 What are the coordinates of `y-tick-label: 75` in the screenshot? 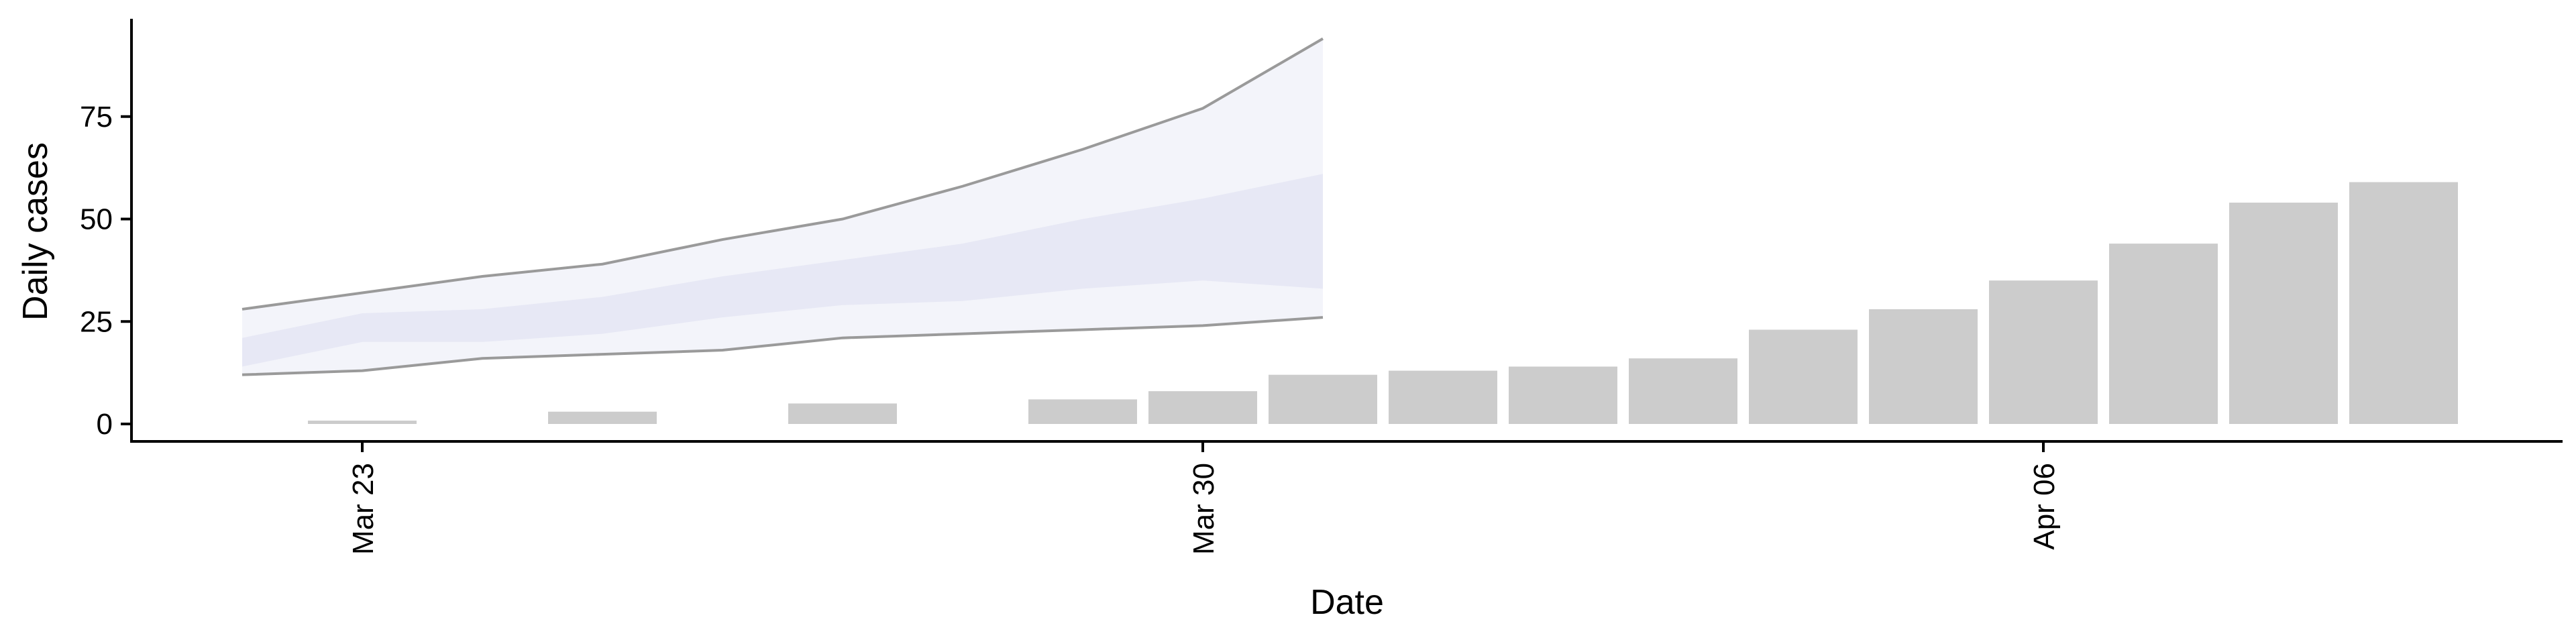 It's located at (96, 117).